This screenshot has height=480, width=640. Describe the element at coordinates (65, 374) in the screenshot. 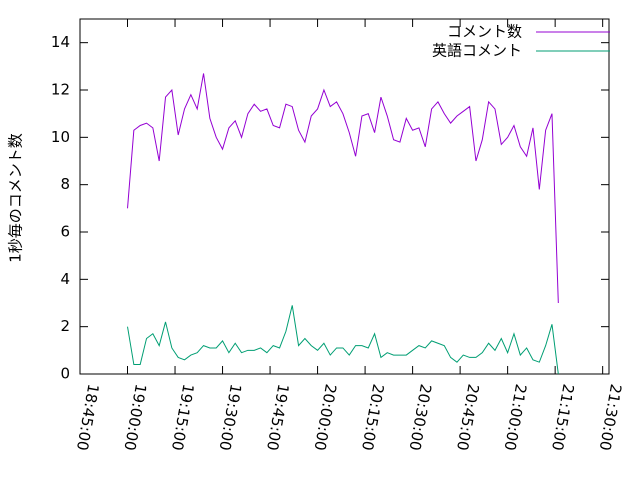

I see `y-tick-label: 0` at that location.